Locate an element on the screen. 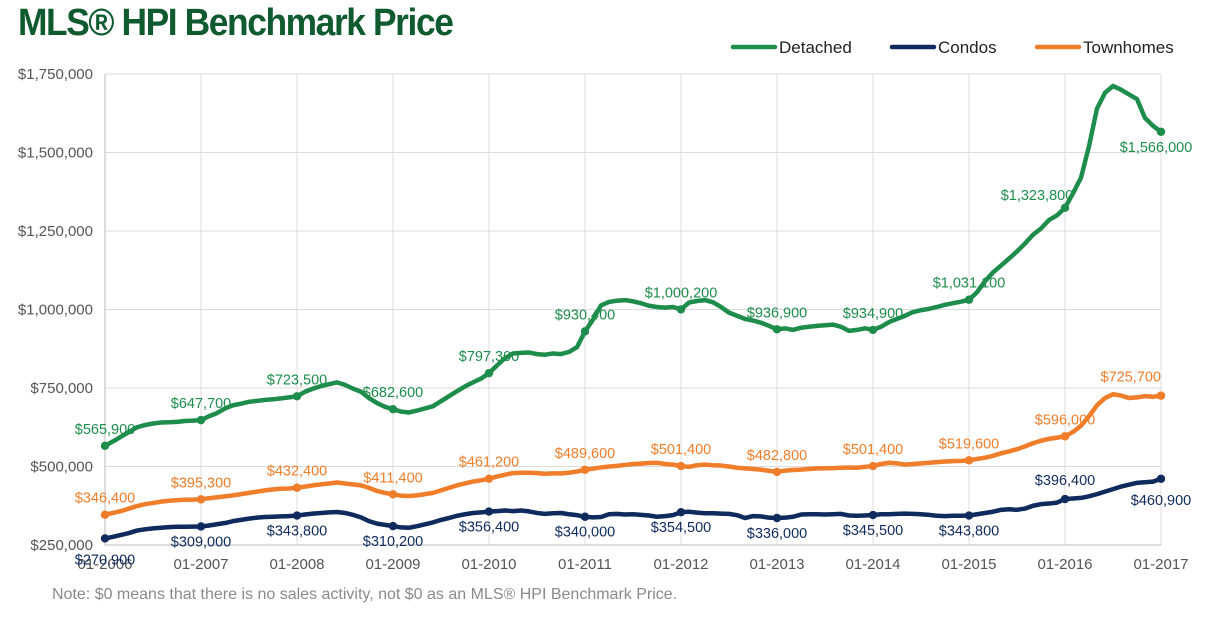  y-tick-label: $1,000,000 is located at coordinates (55, 310).